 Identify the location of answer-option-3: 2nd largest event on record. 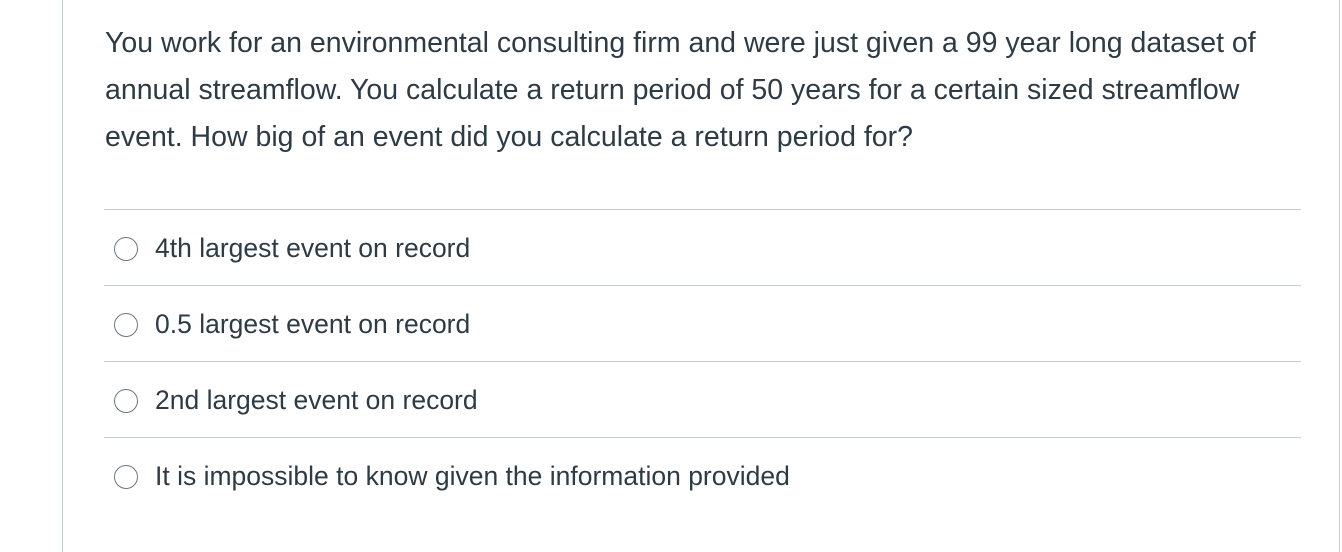
(702, 399).